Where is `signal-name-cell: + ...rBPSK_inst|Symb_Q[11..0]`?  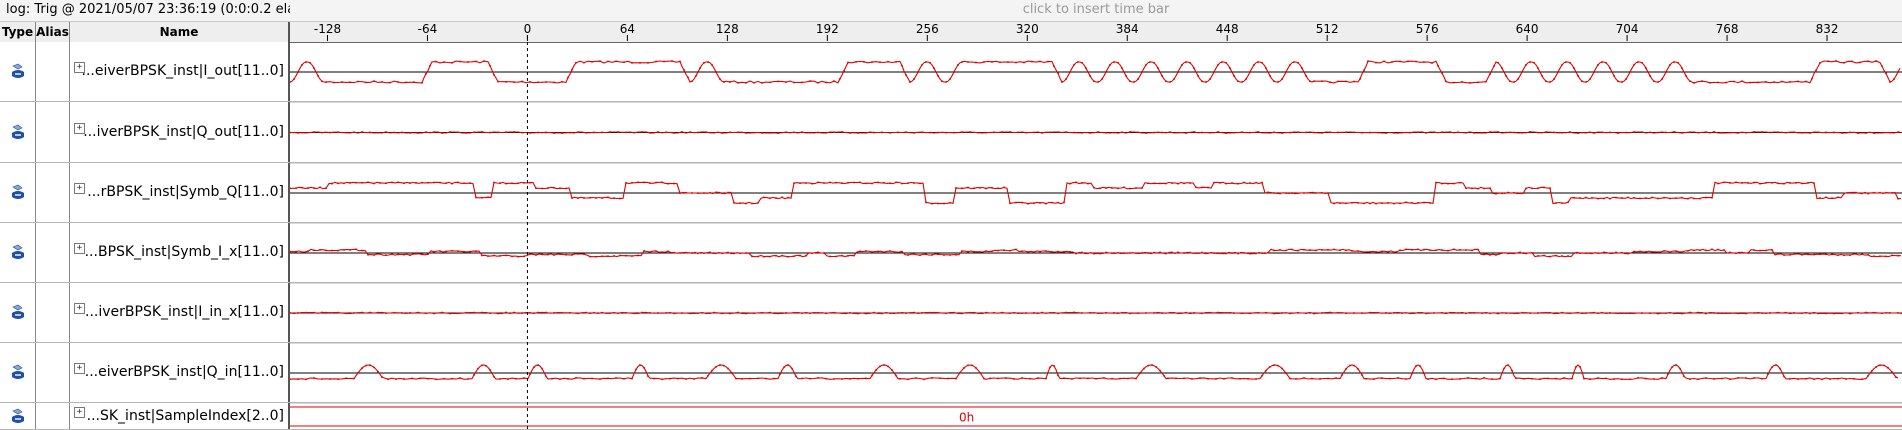 signal-name-cell: + ...rBPSK_inst|Symb_Q[11..0] is located at coordinates (180, 192).